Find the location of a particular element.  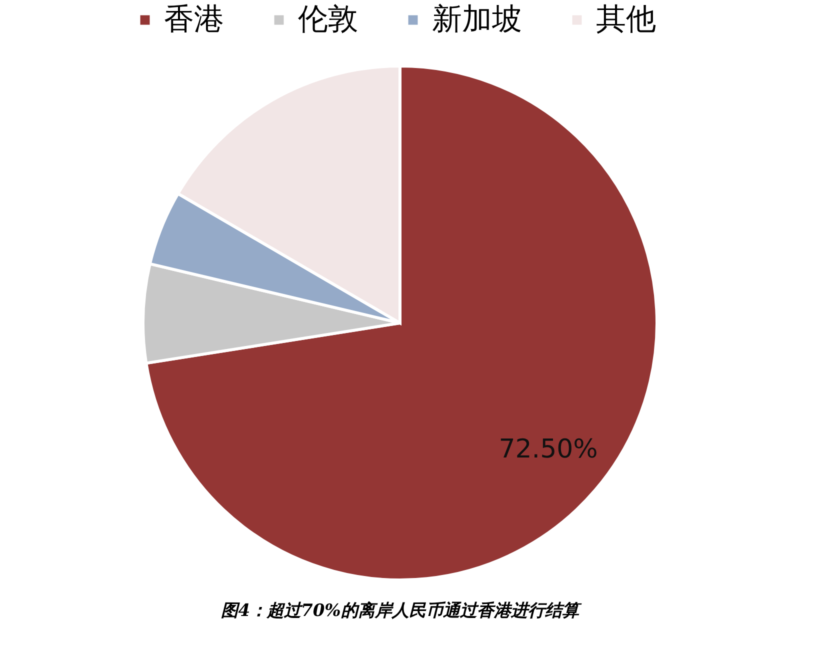

legend-label: 香港 is located at coordinates (194, 19).